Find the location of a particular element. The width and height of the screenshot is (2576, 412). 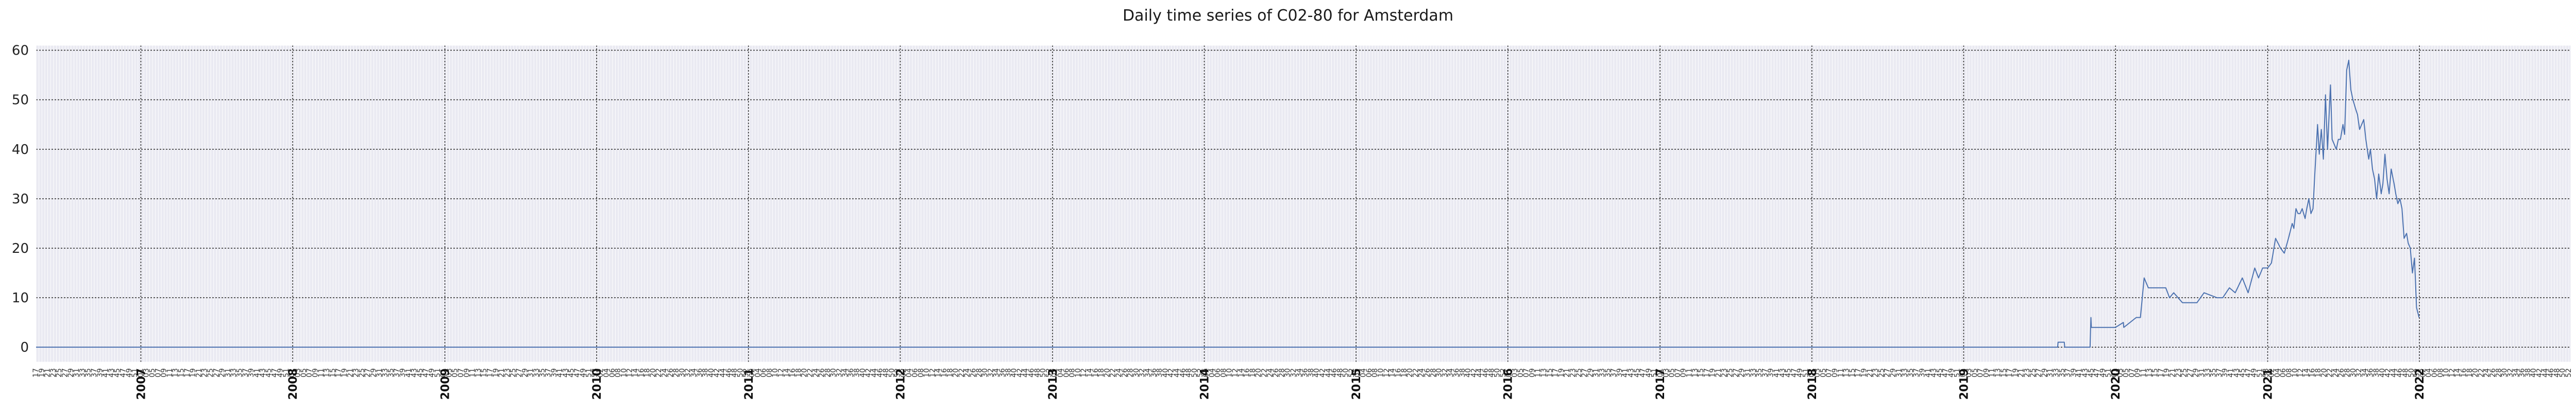

week-tick-label: 04 is located at coordinates (2278, 373).